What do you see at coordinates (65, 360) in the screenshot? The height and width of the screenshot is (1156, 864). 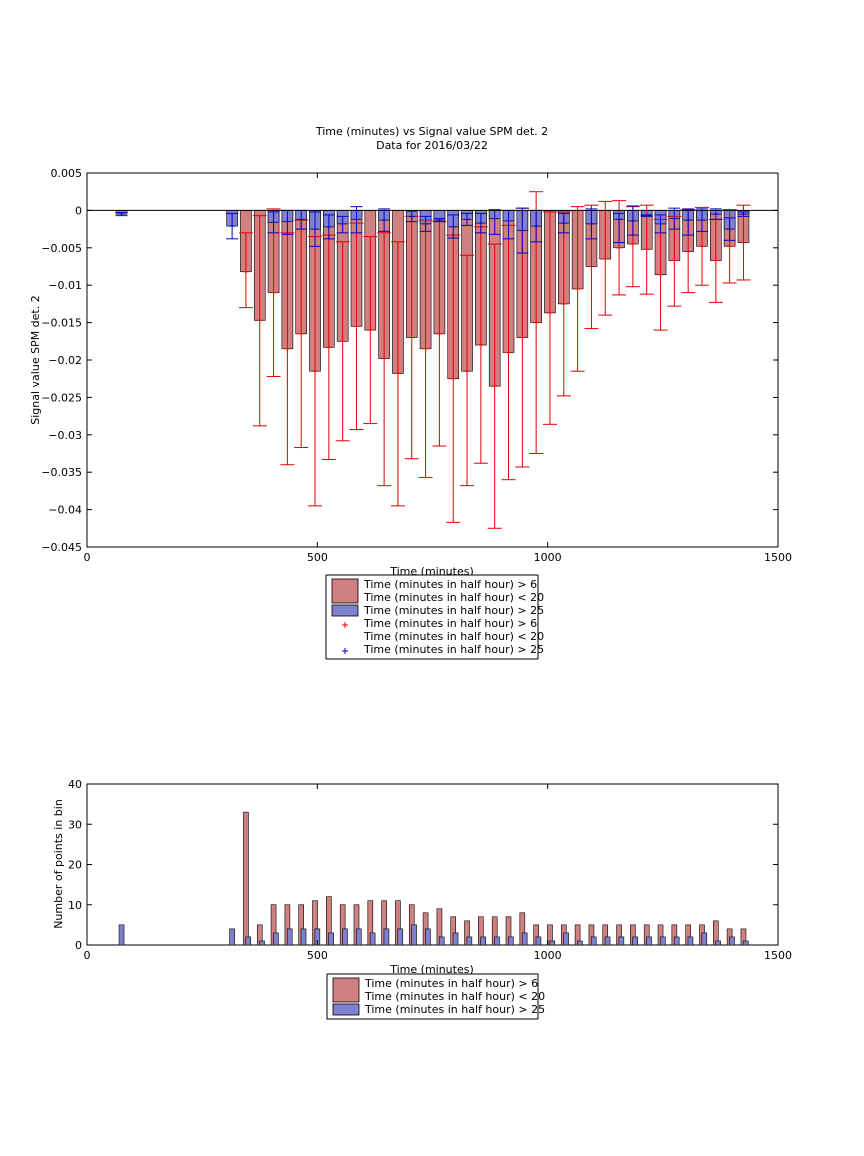 I see `y-tick-label: −0.02` at bounding box center [65, 360].